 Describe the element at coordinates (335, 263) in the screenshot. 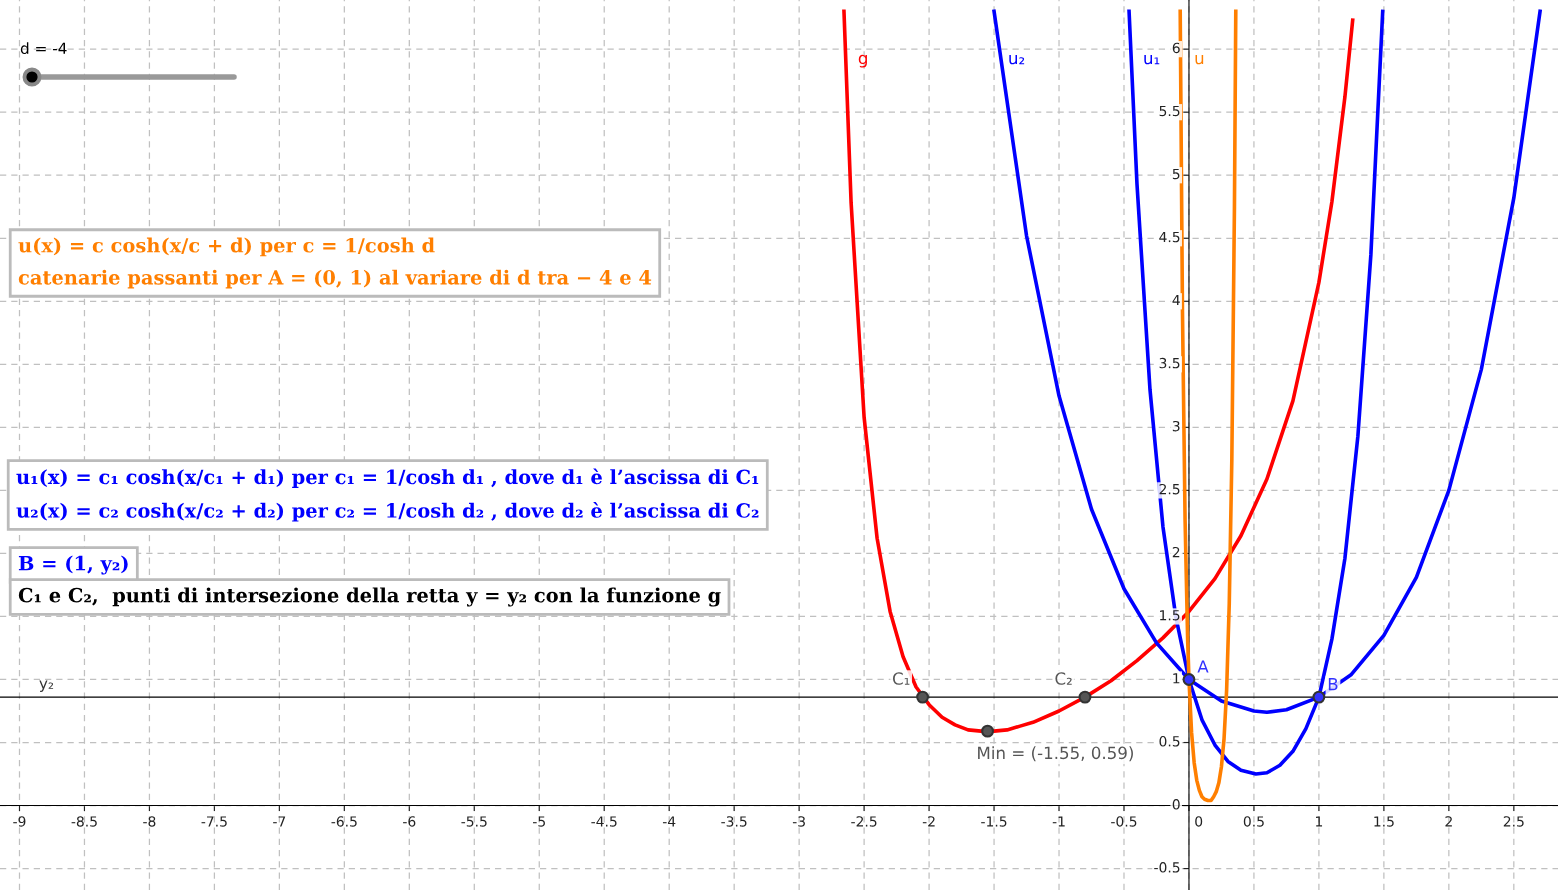

I see `annotation: u(x) = c cosh(x/c + d) per c = 1/cosh d catenarie passanti per A = (0, 1) al variare di d tra − 4 e 4` at that location.